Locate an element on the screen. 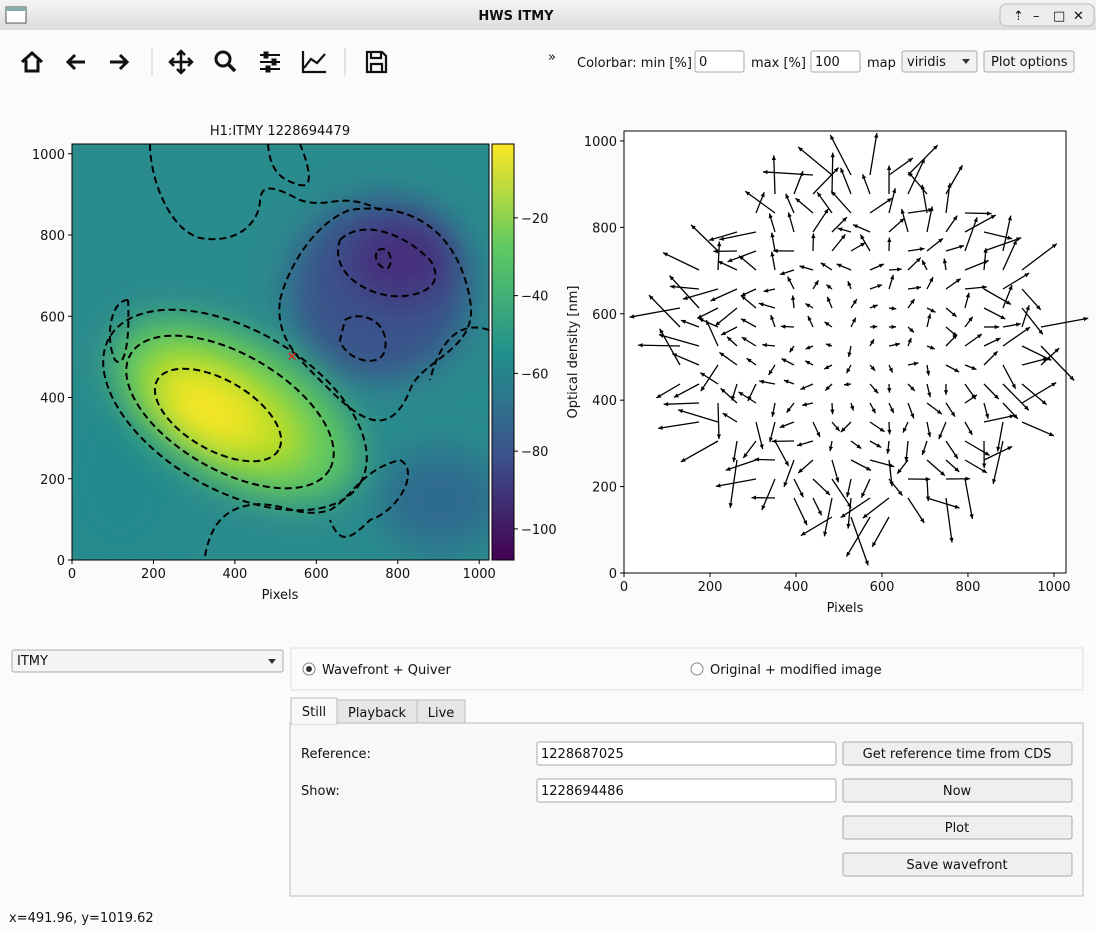 This screenshot has width=1096, height=936. button-label: Get reference time from CDS is located at coordinates (957, 754).